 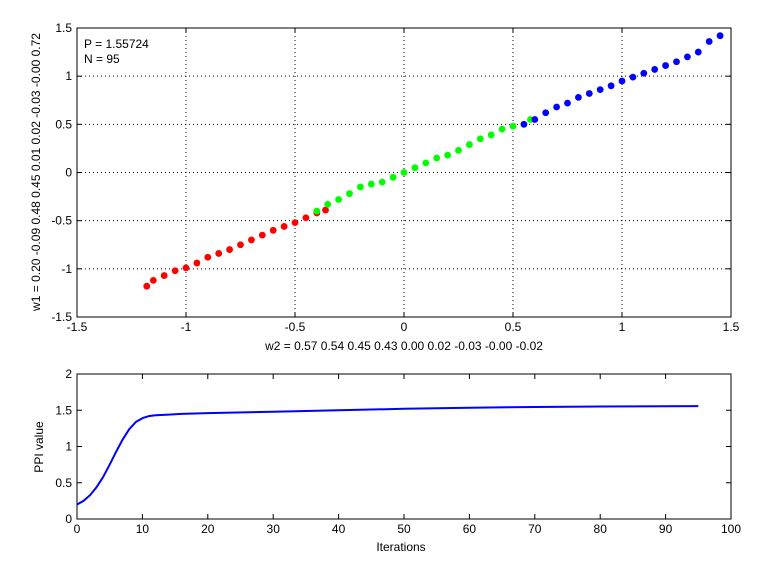 I want to click on line-xtick-label: 0, so click(x=77, y=529).